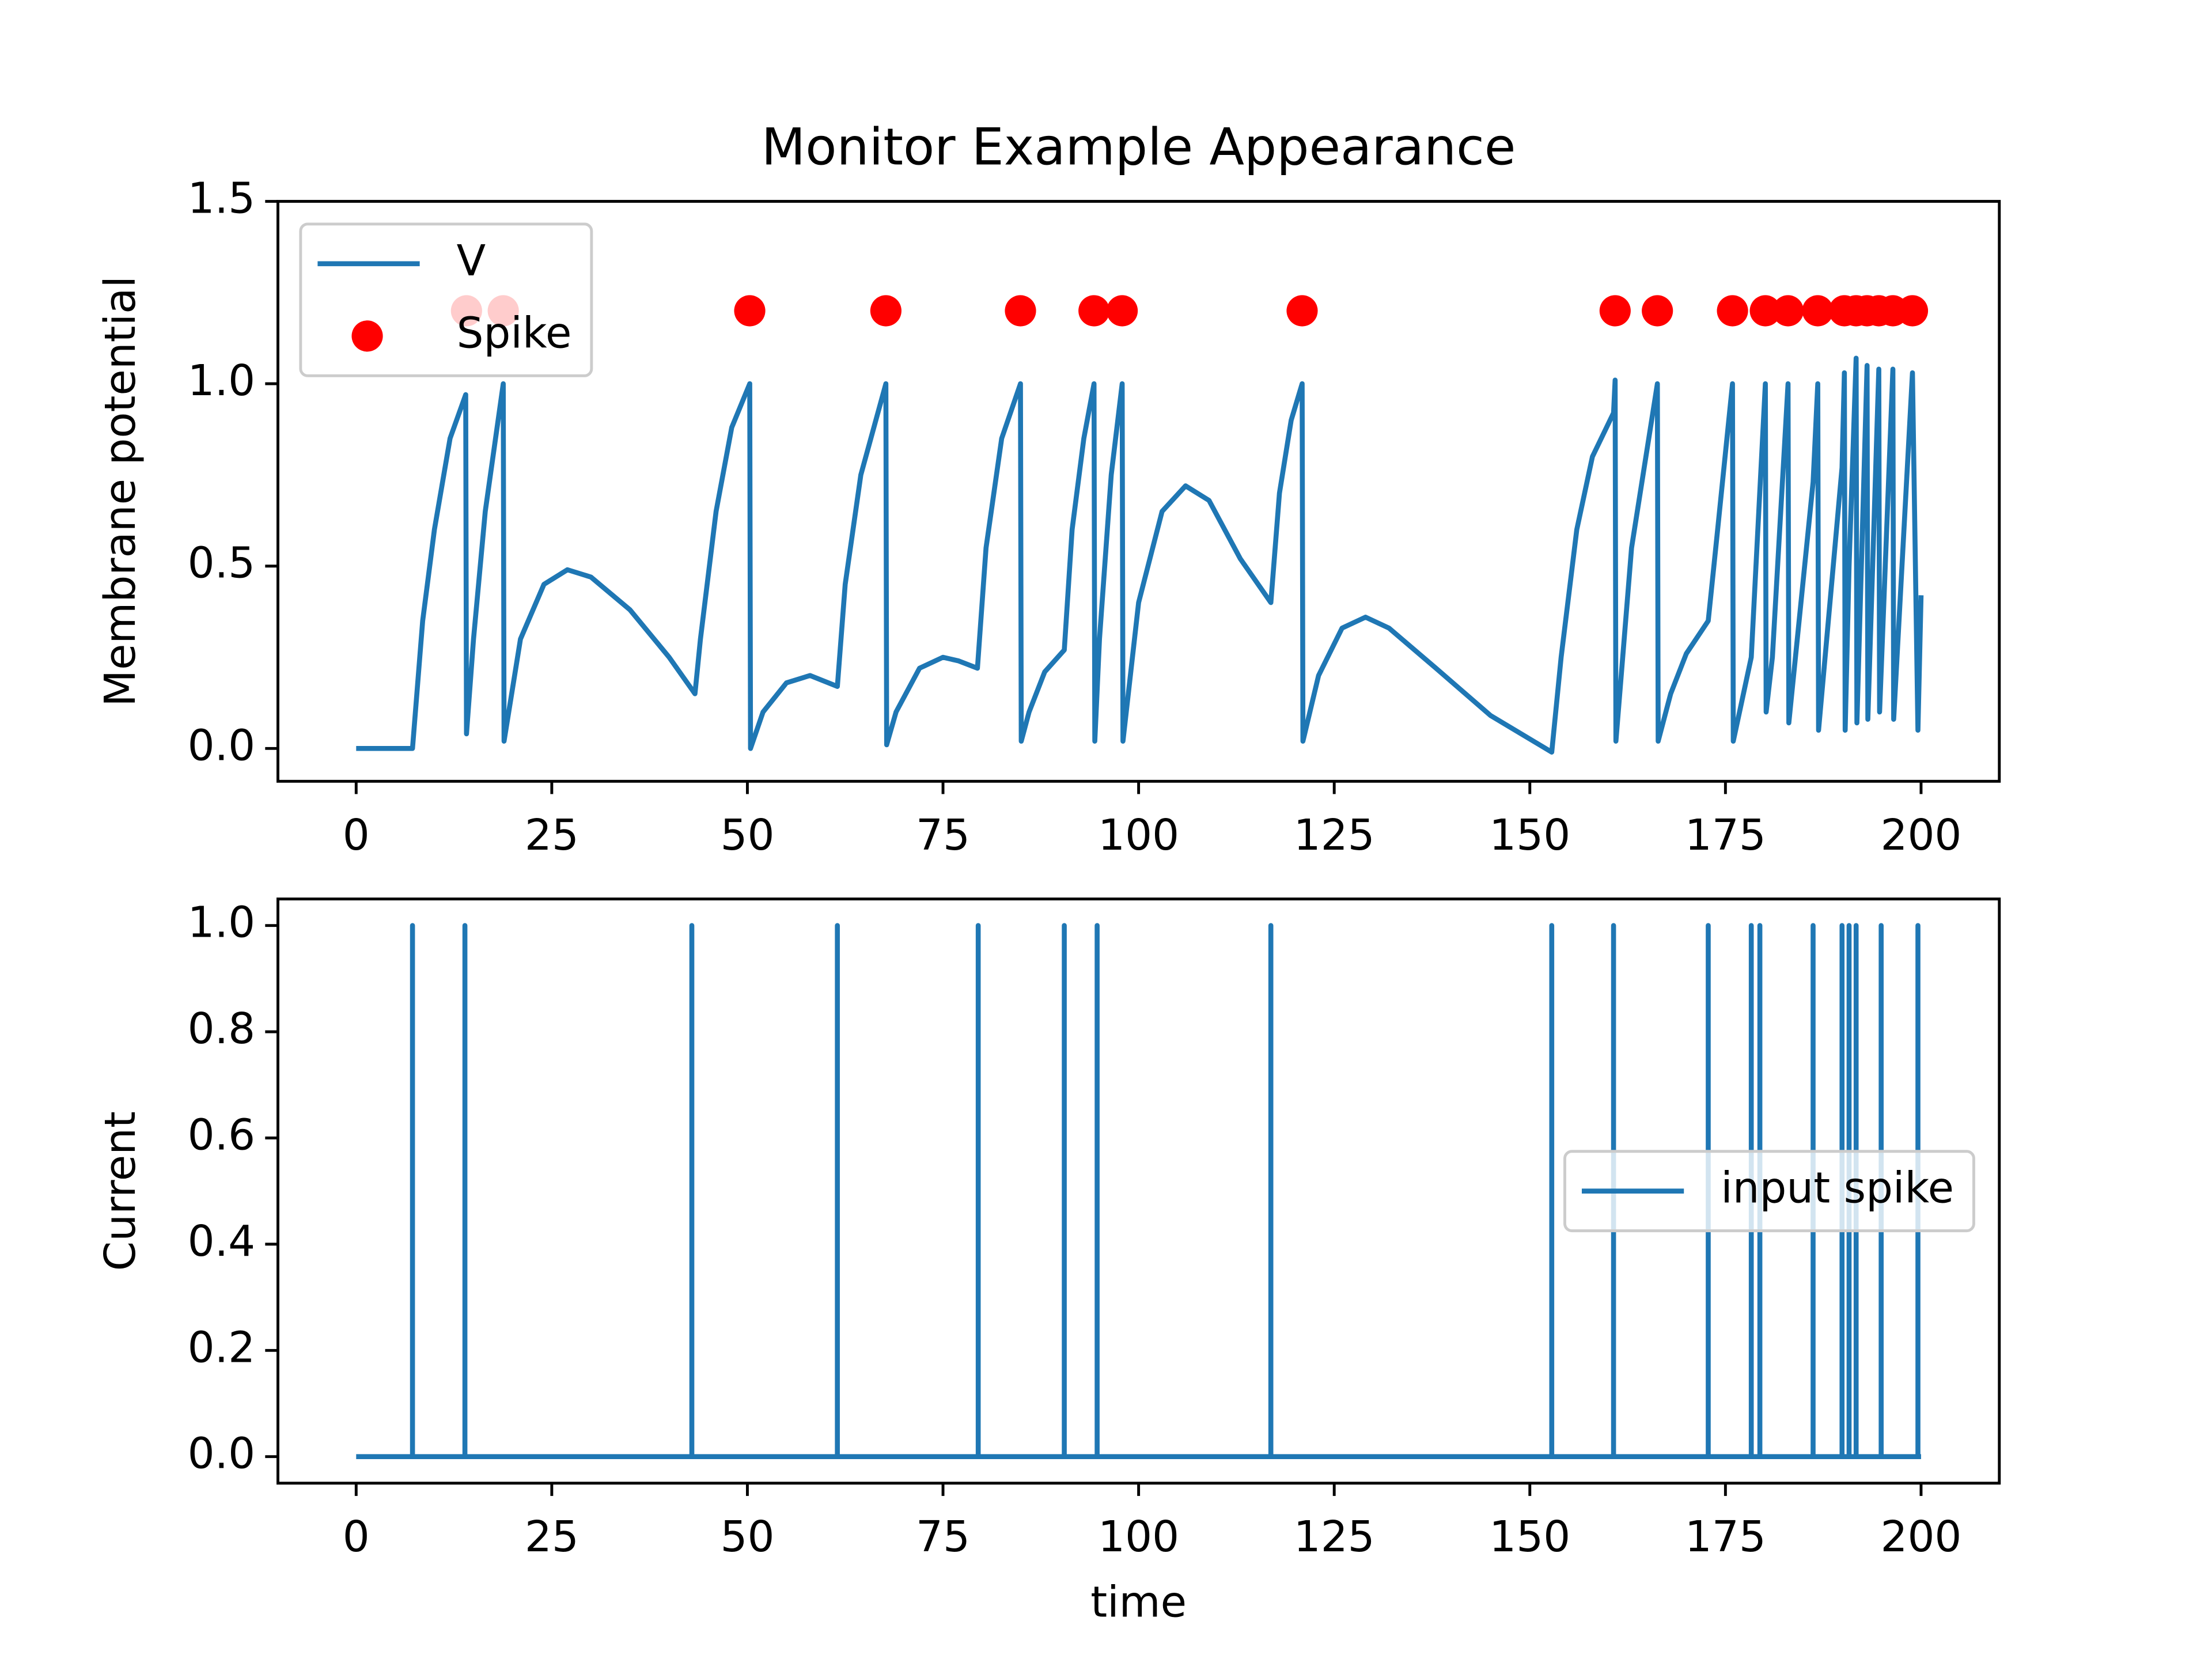 This screenshot has height=1659, width=2212. I want to click on x-axis-label: time, so click(1138, 1602).